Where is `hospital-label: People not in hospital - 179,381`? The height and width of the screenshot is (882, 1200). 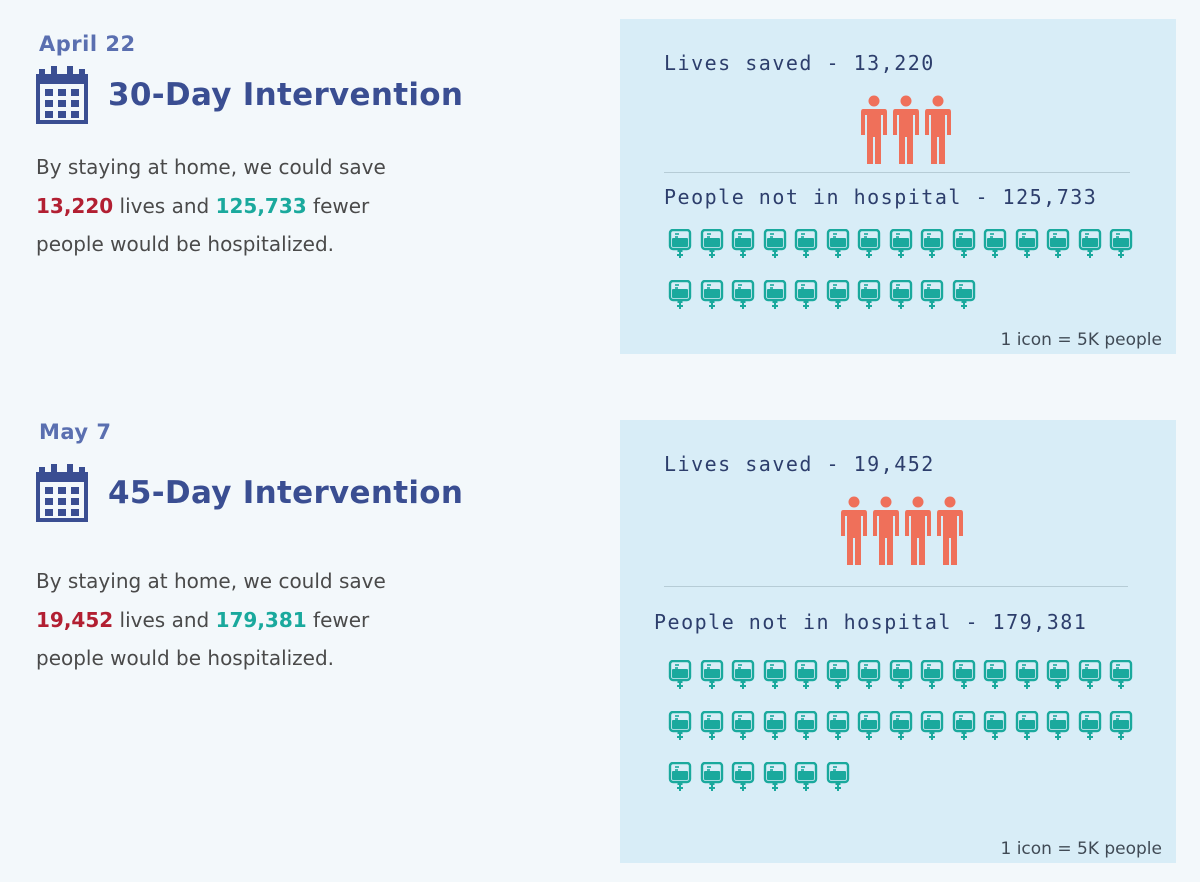
hospital-label: People not in hospital - 179,381 is located at coordinates (871, 622).